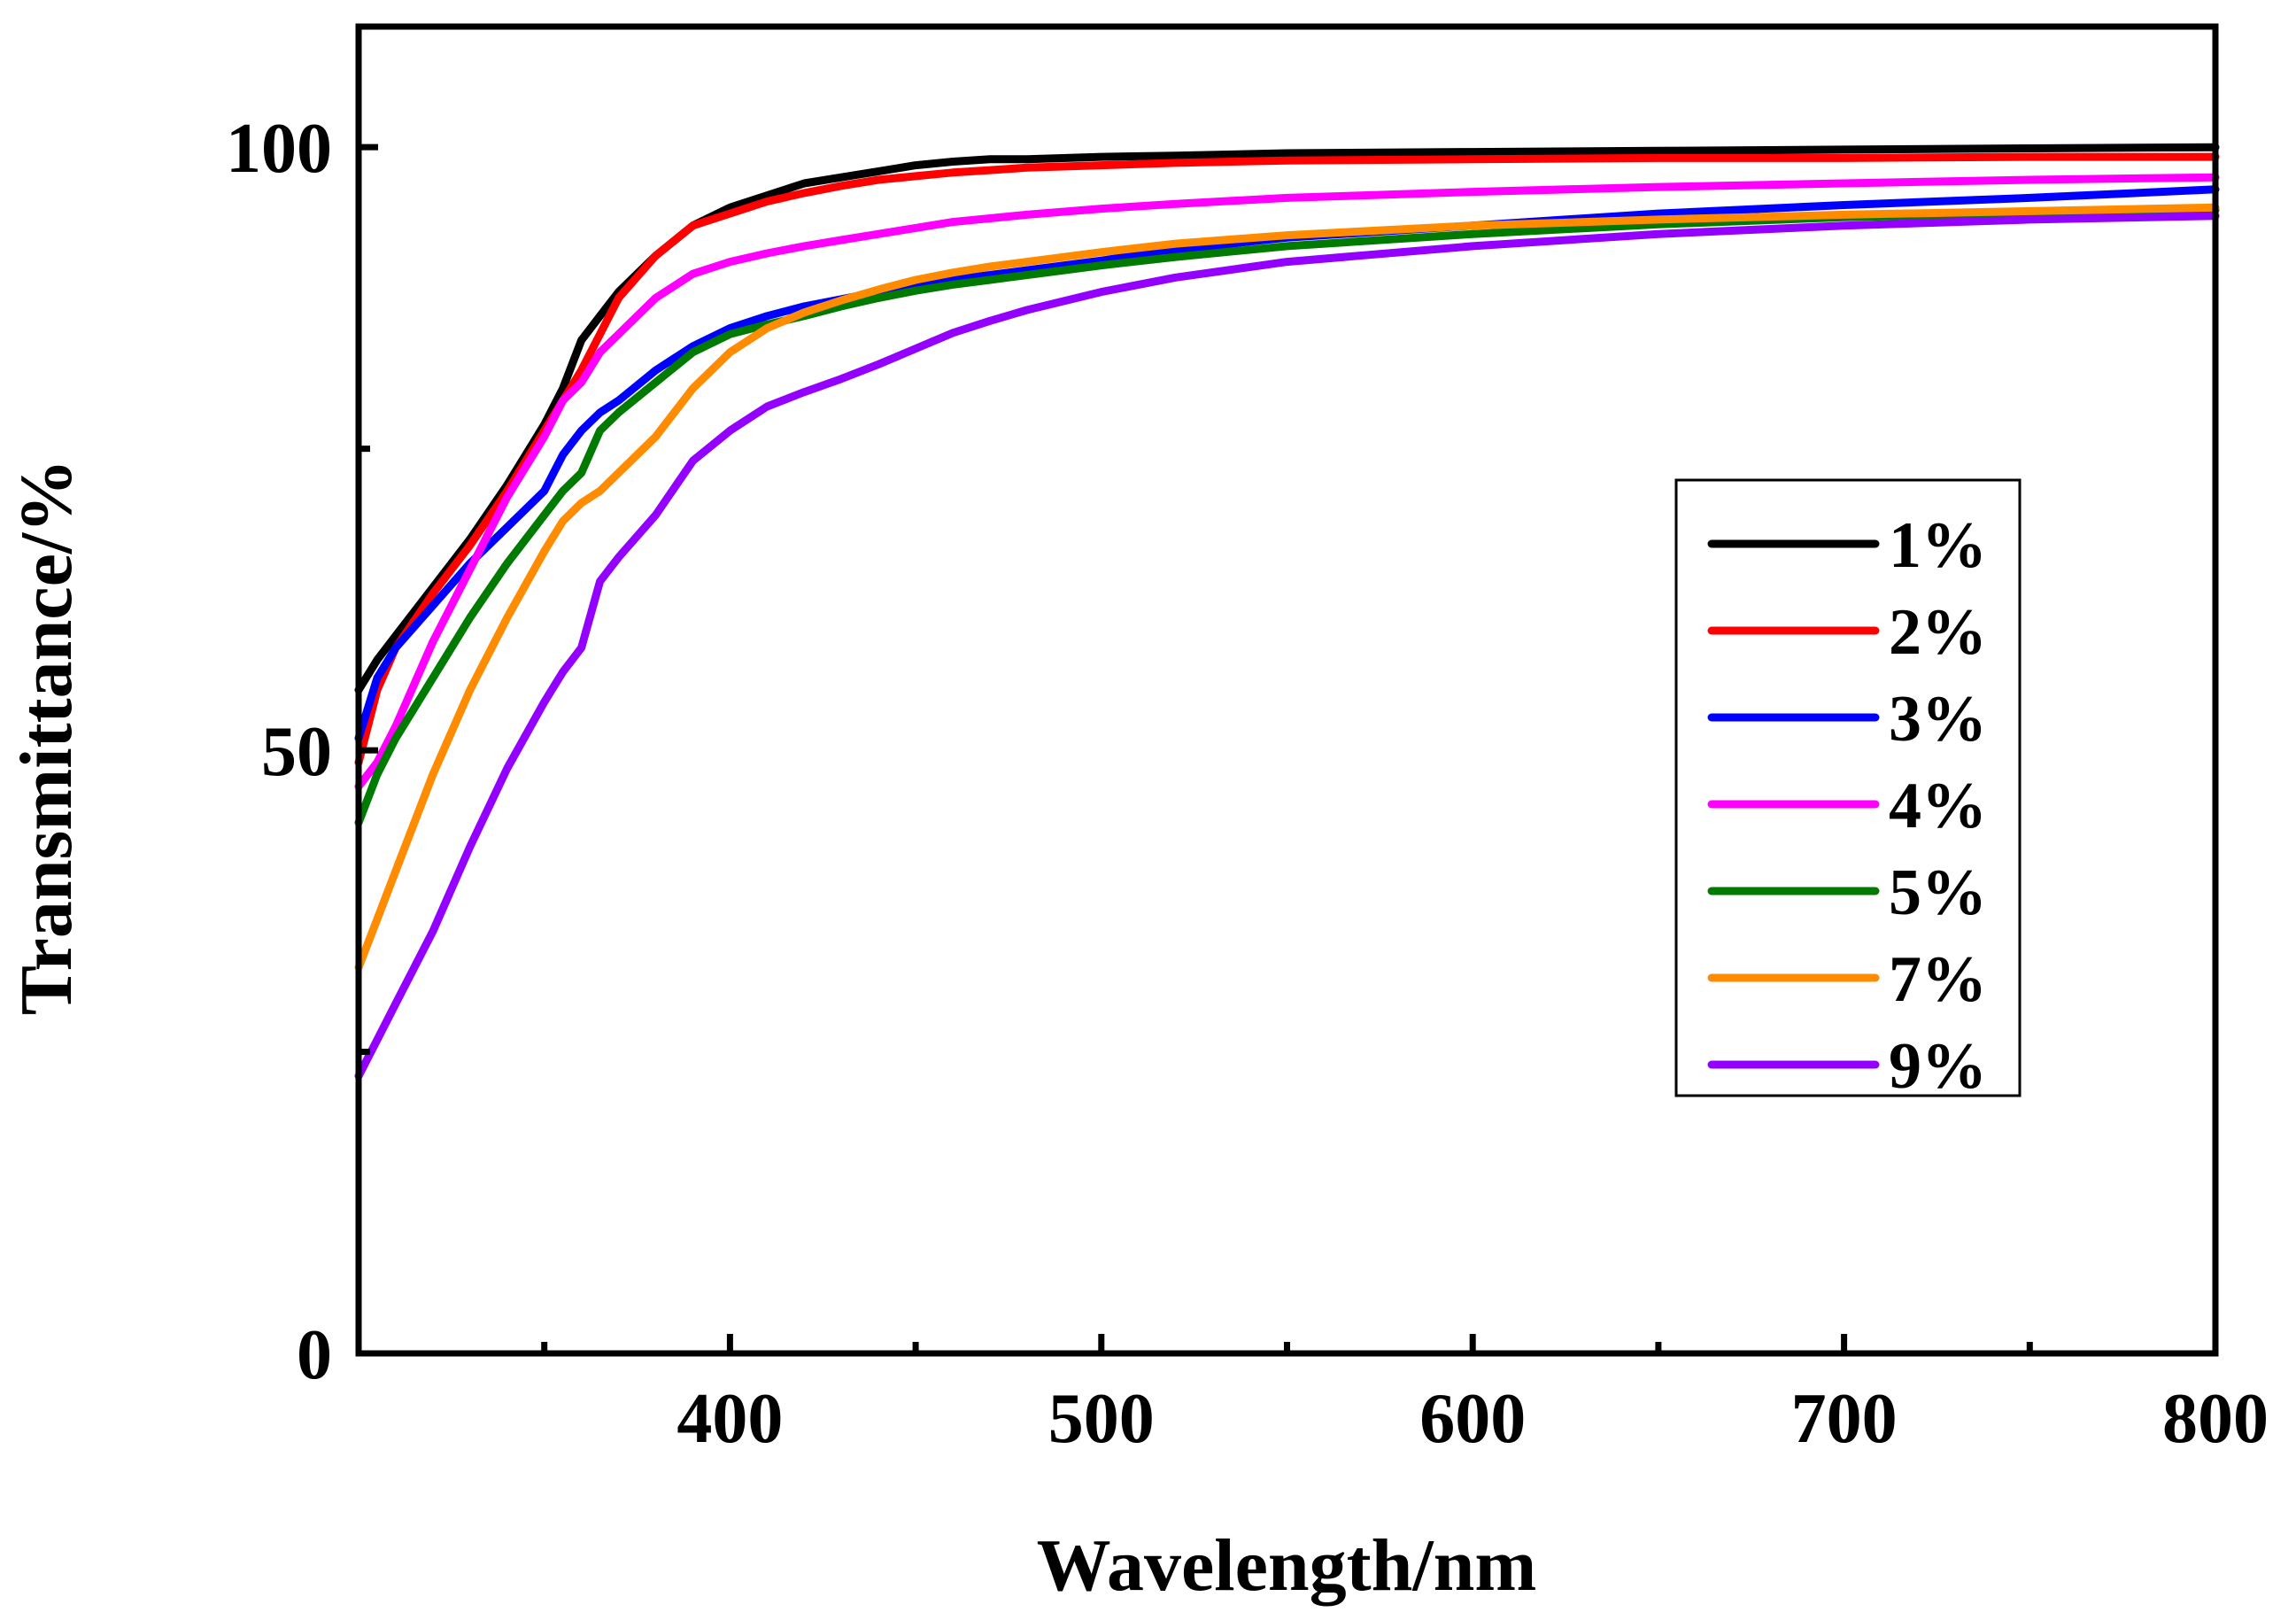 This screenshot has height=1620, width=2296. I want to click on legend-label-1: 1%, so click(1938, 545).